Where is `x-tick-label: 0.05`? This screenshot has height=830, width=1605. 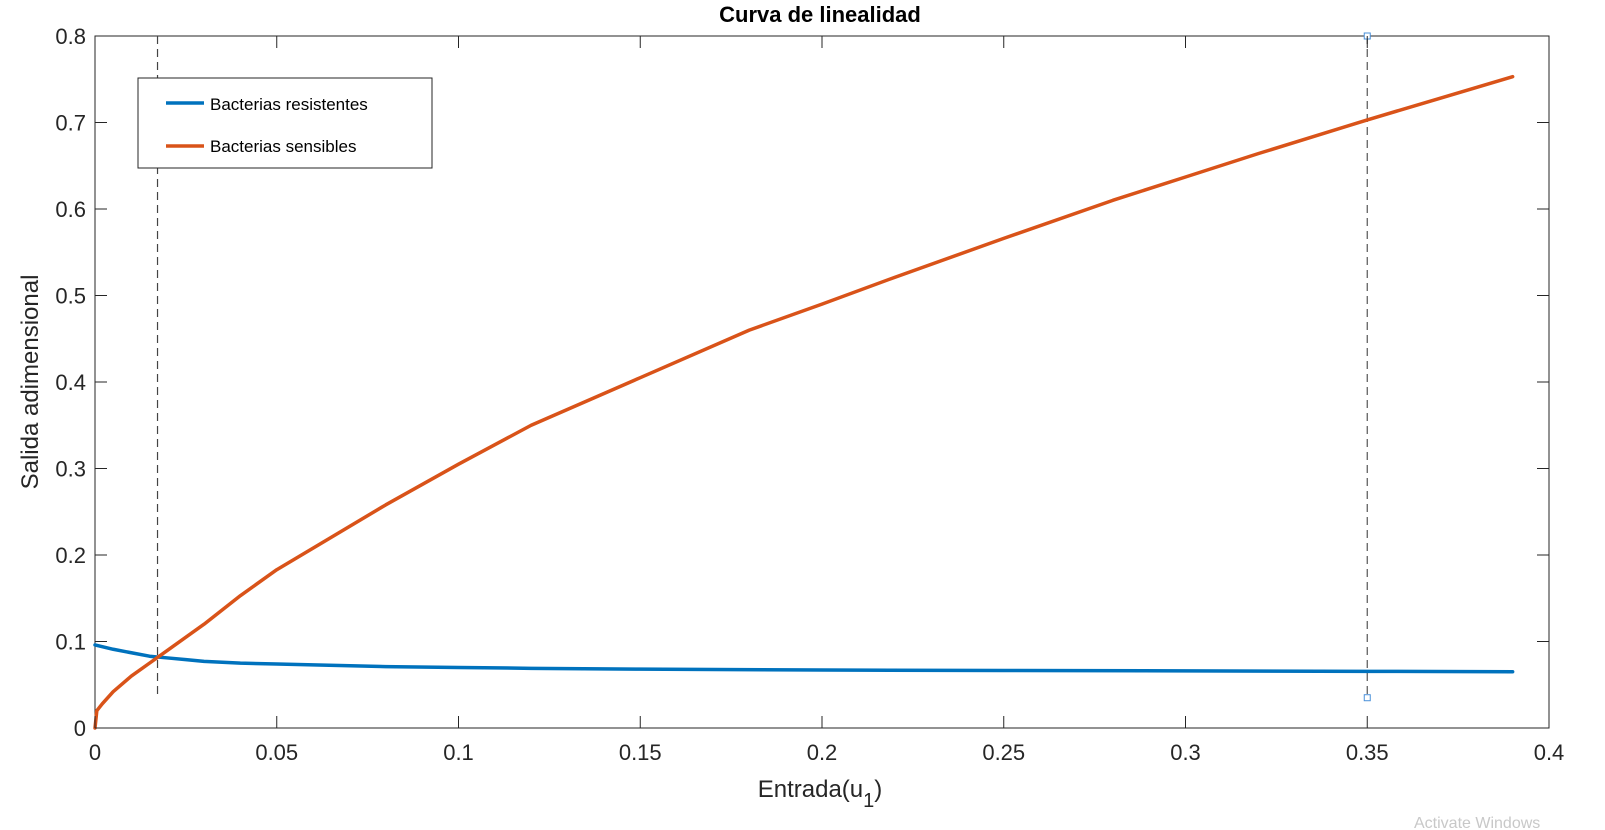
x-tick-label: 0.05 is located at coordinates (276, 752).